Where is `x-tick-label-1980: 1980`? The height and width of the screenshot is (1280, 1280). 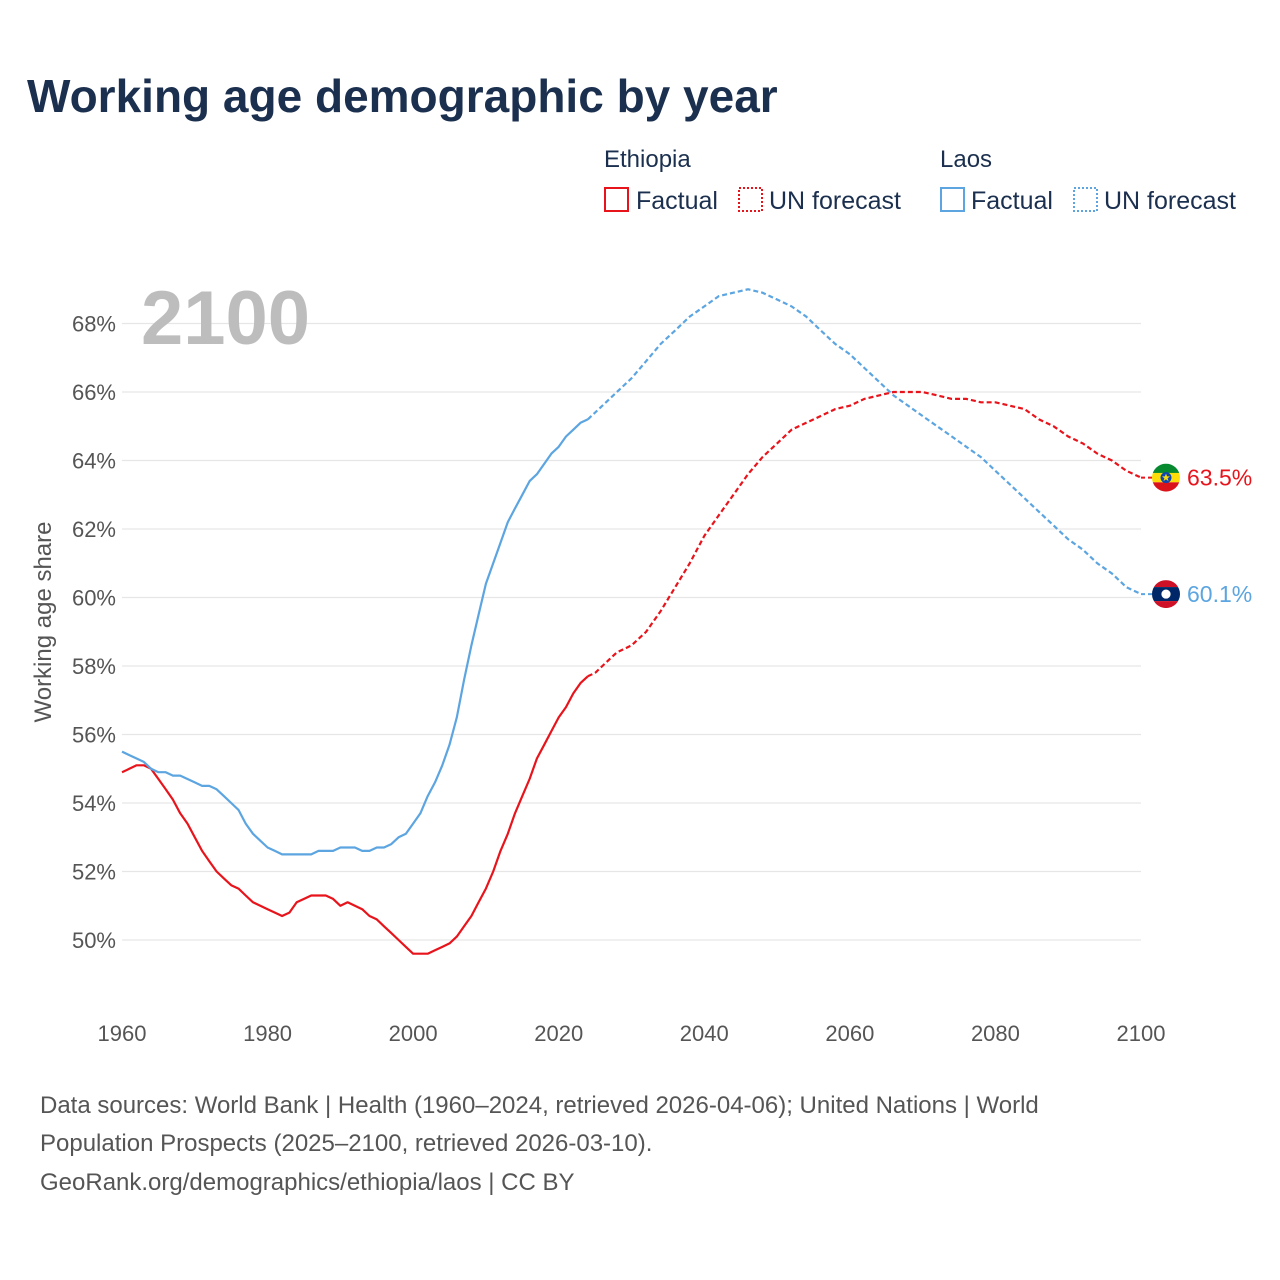 x-tick-label-1980: 1980 is located at coordinates (267, 1033).